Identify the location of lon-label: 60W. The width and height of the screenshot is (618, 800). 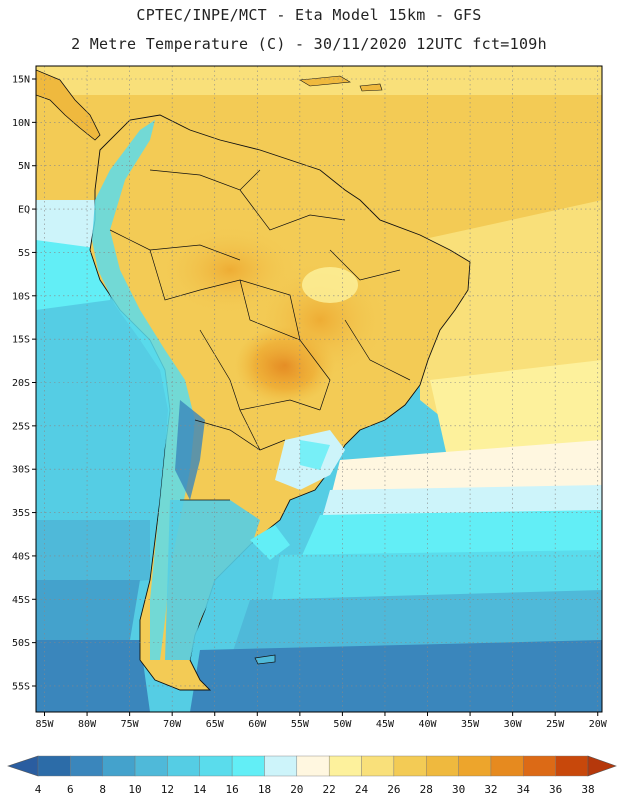
(257, 724).